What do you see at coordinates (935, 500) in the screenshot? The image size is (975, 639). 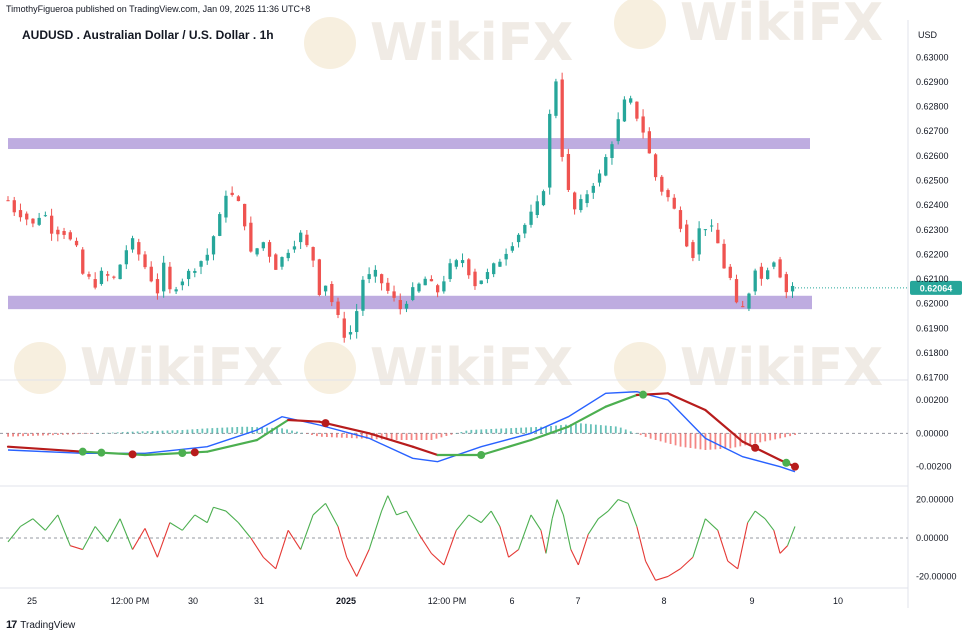 I see `oscillator-tick-label: 20.00000` at bounding box center [935, 500].